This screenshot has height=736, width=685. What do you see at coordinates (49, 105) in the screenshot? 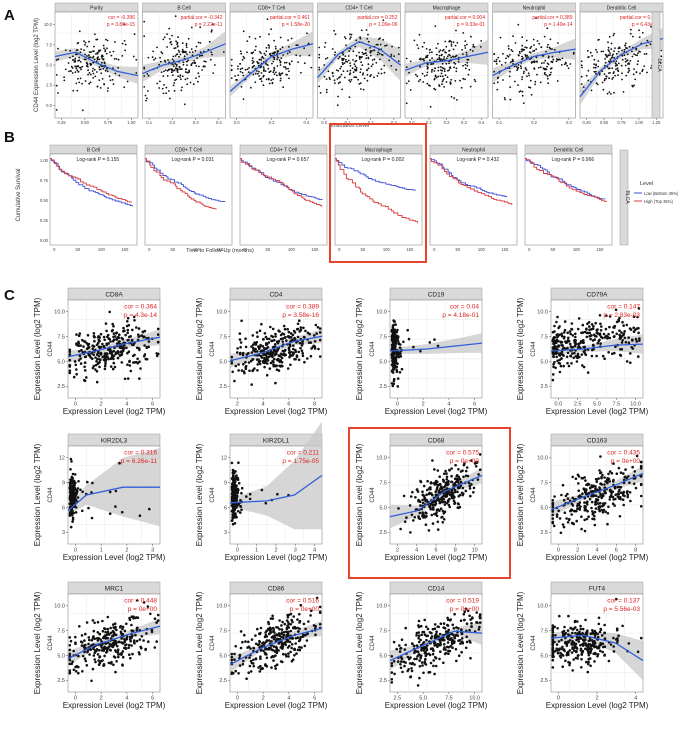
I see `y-tick-label: 0.0` at bounding box center [49, 105].